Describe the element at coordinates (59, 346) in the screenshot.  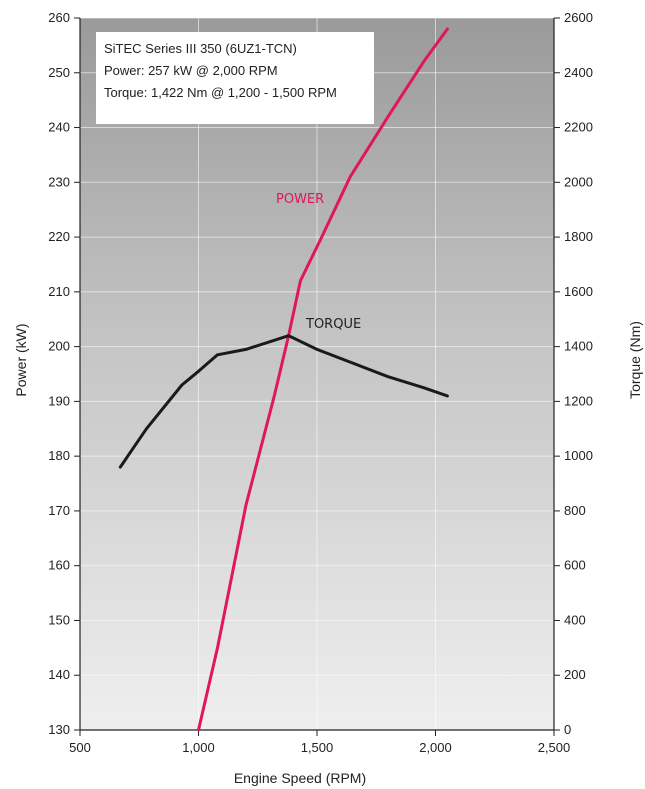
I see `left-tick-label: 200` at that location.